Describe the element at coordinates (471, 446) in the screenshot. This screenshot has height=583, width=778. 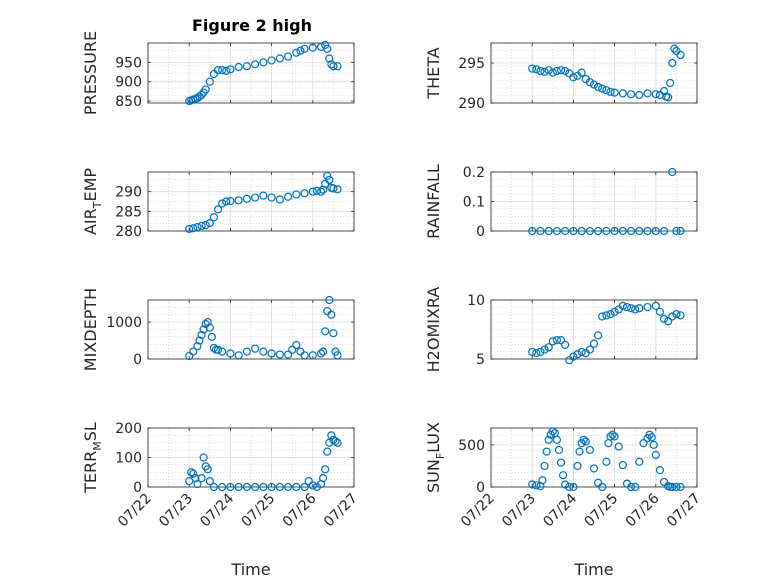
I see `y-tick-label: 500` at that location.